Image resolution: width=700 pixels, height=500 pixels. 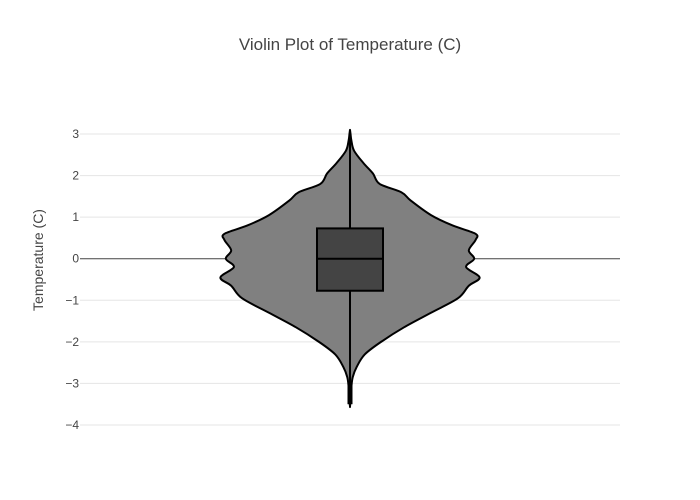 I want to click on y-axis-ticks: 3 2 1 0 −1 −2 −3 −4, so click(x=72, y=279).